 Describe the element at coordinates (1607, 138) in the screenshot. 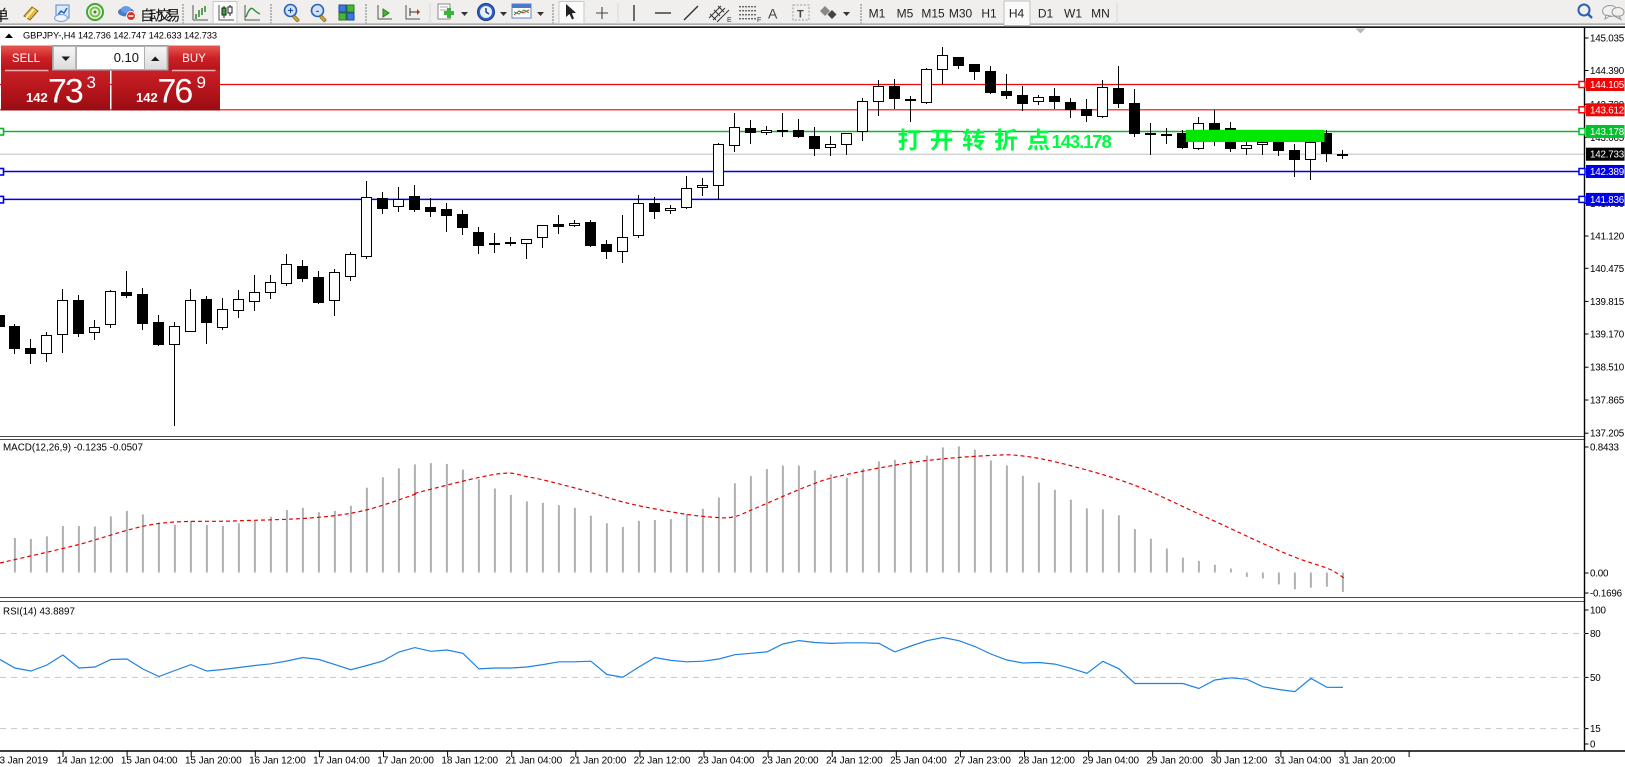

I see `svg-text: 143.065` at that location.